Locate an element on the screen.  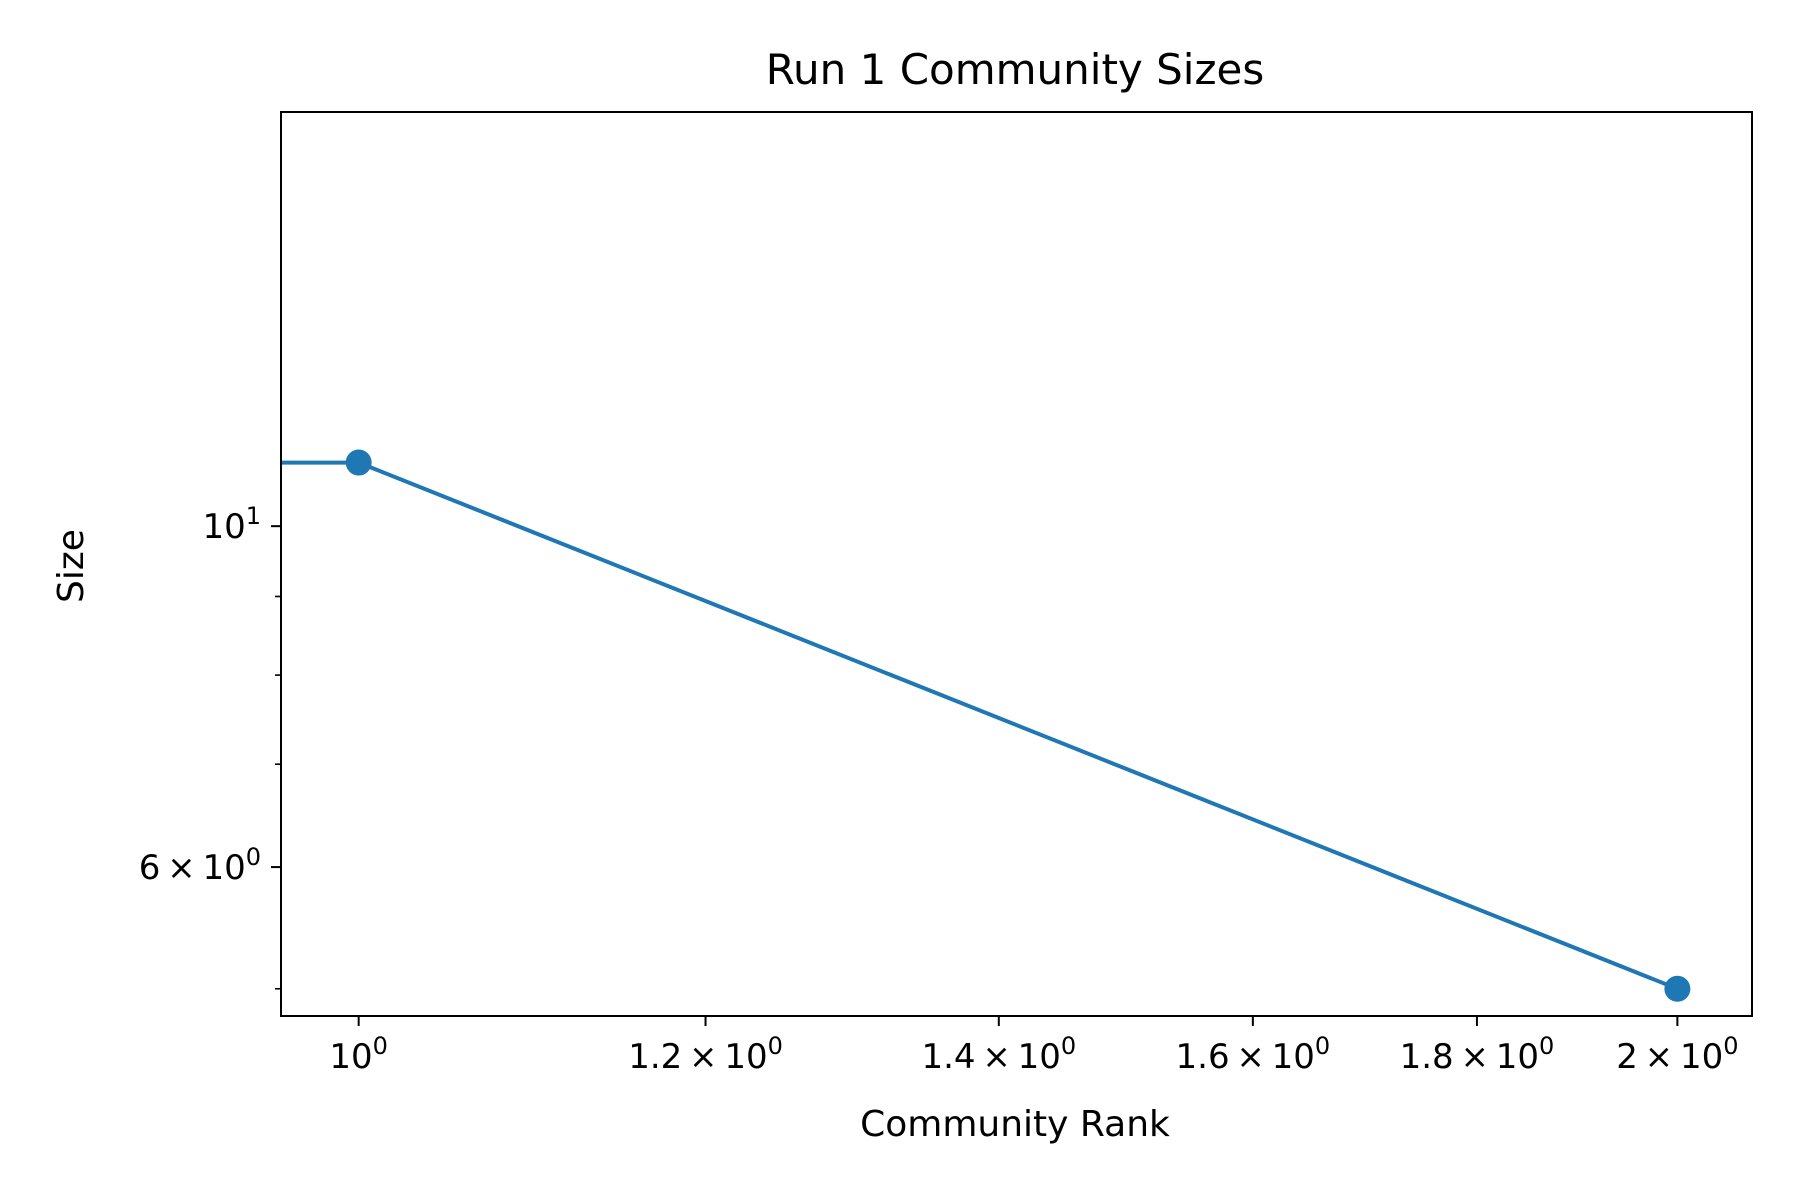
y-tick-label: 6 × 100 is located at coordinates (200, 865).